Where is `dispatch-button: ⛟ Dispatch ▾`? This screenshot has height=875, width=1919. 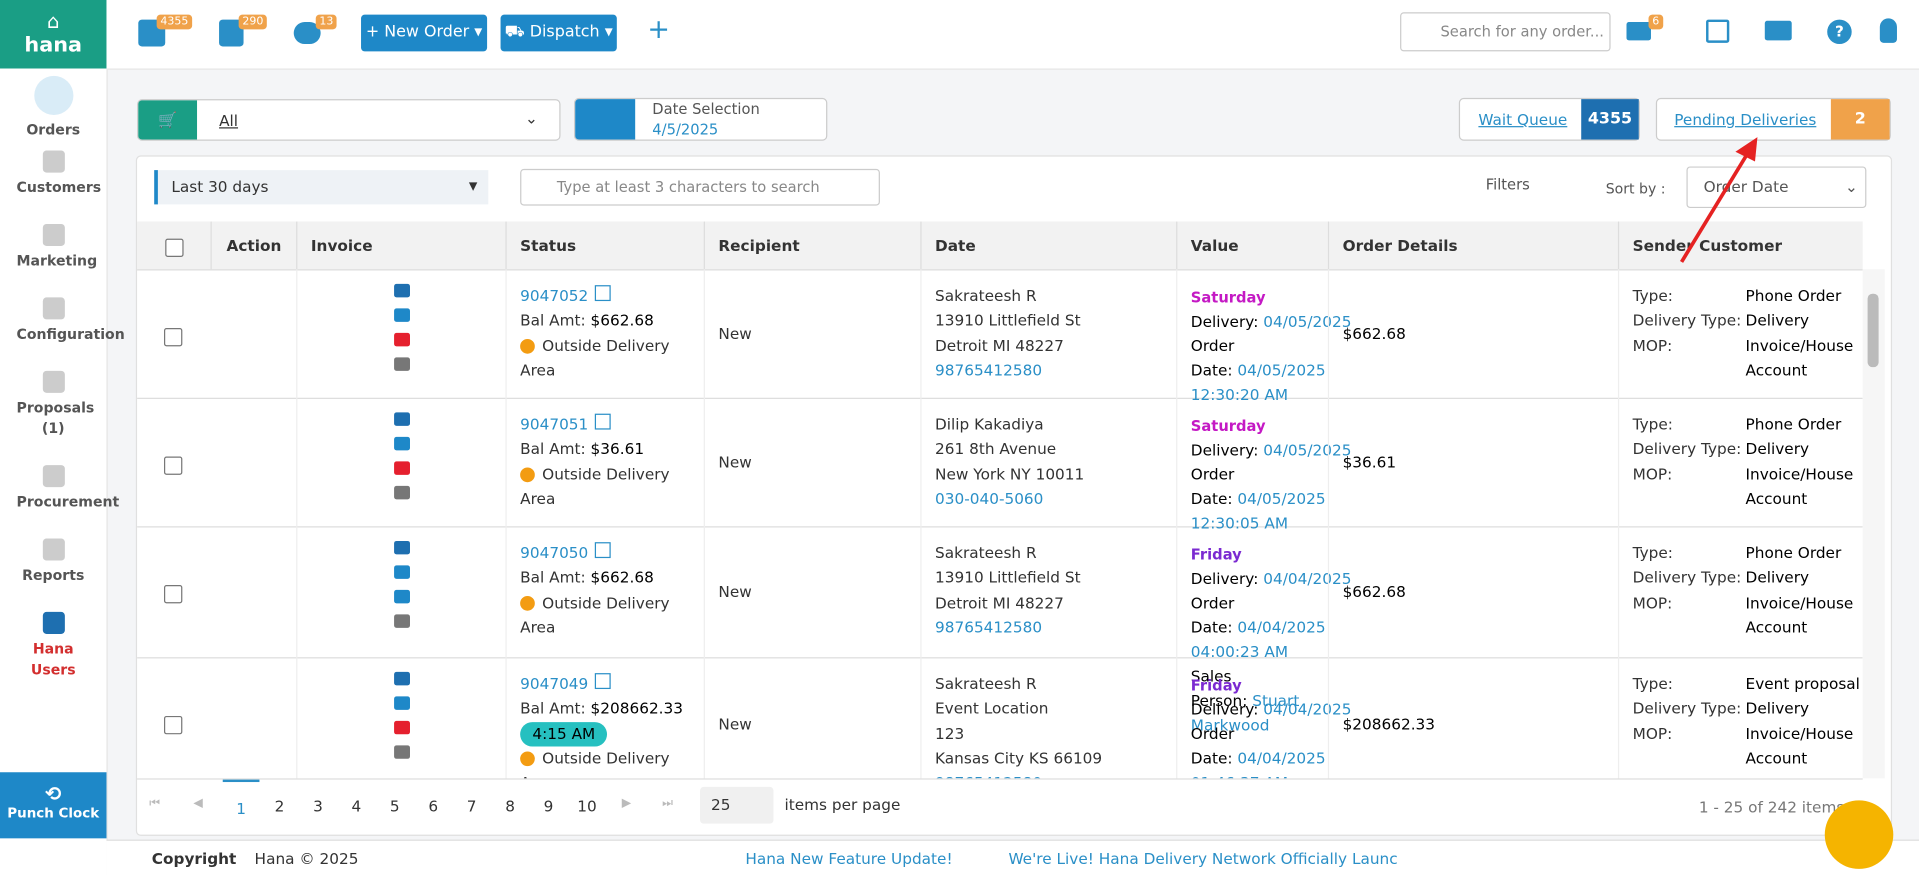 dispatch-button: ⛟ Dispatch ▾ is located at coordinates (558, 33).